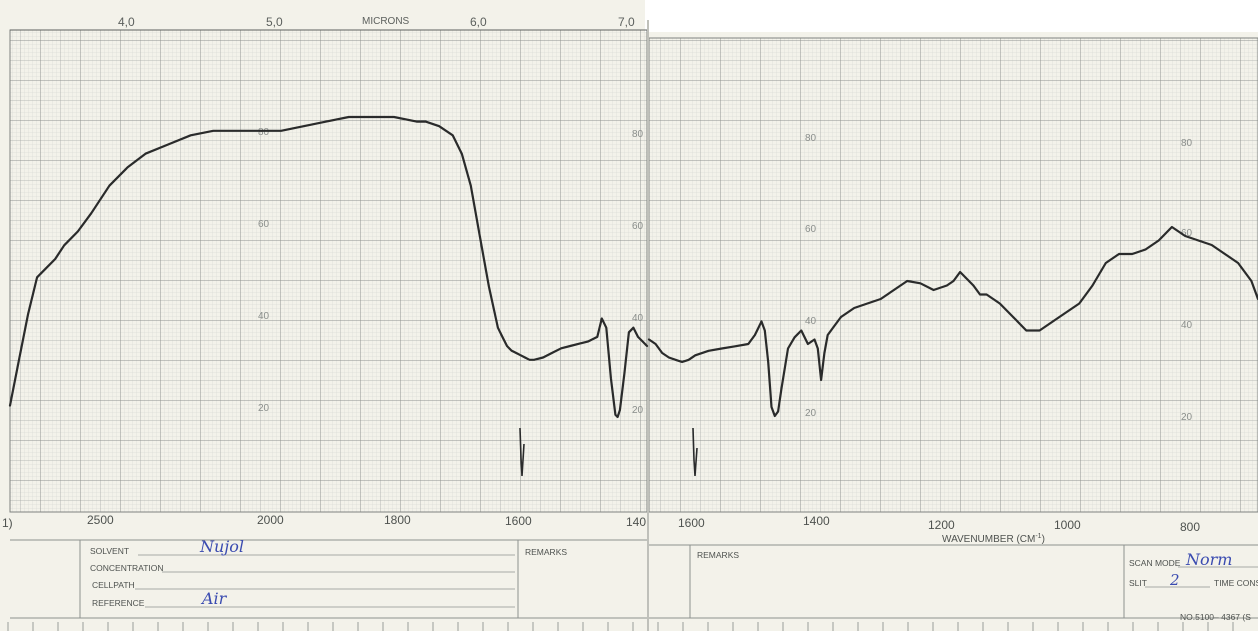 This screenshot has width=1258, height=631. What do you see at coordinates (811, 229) in the screenshot?
I see `right-a-t-60: 60` at bounding box center [811, 229].